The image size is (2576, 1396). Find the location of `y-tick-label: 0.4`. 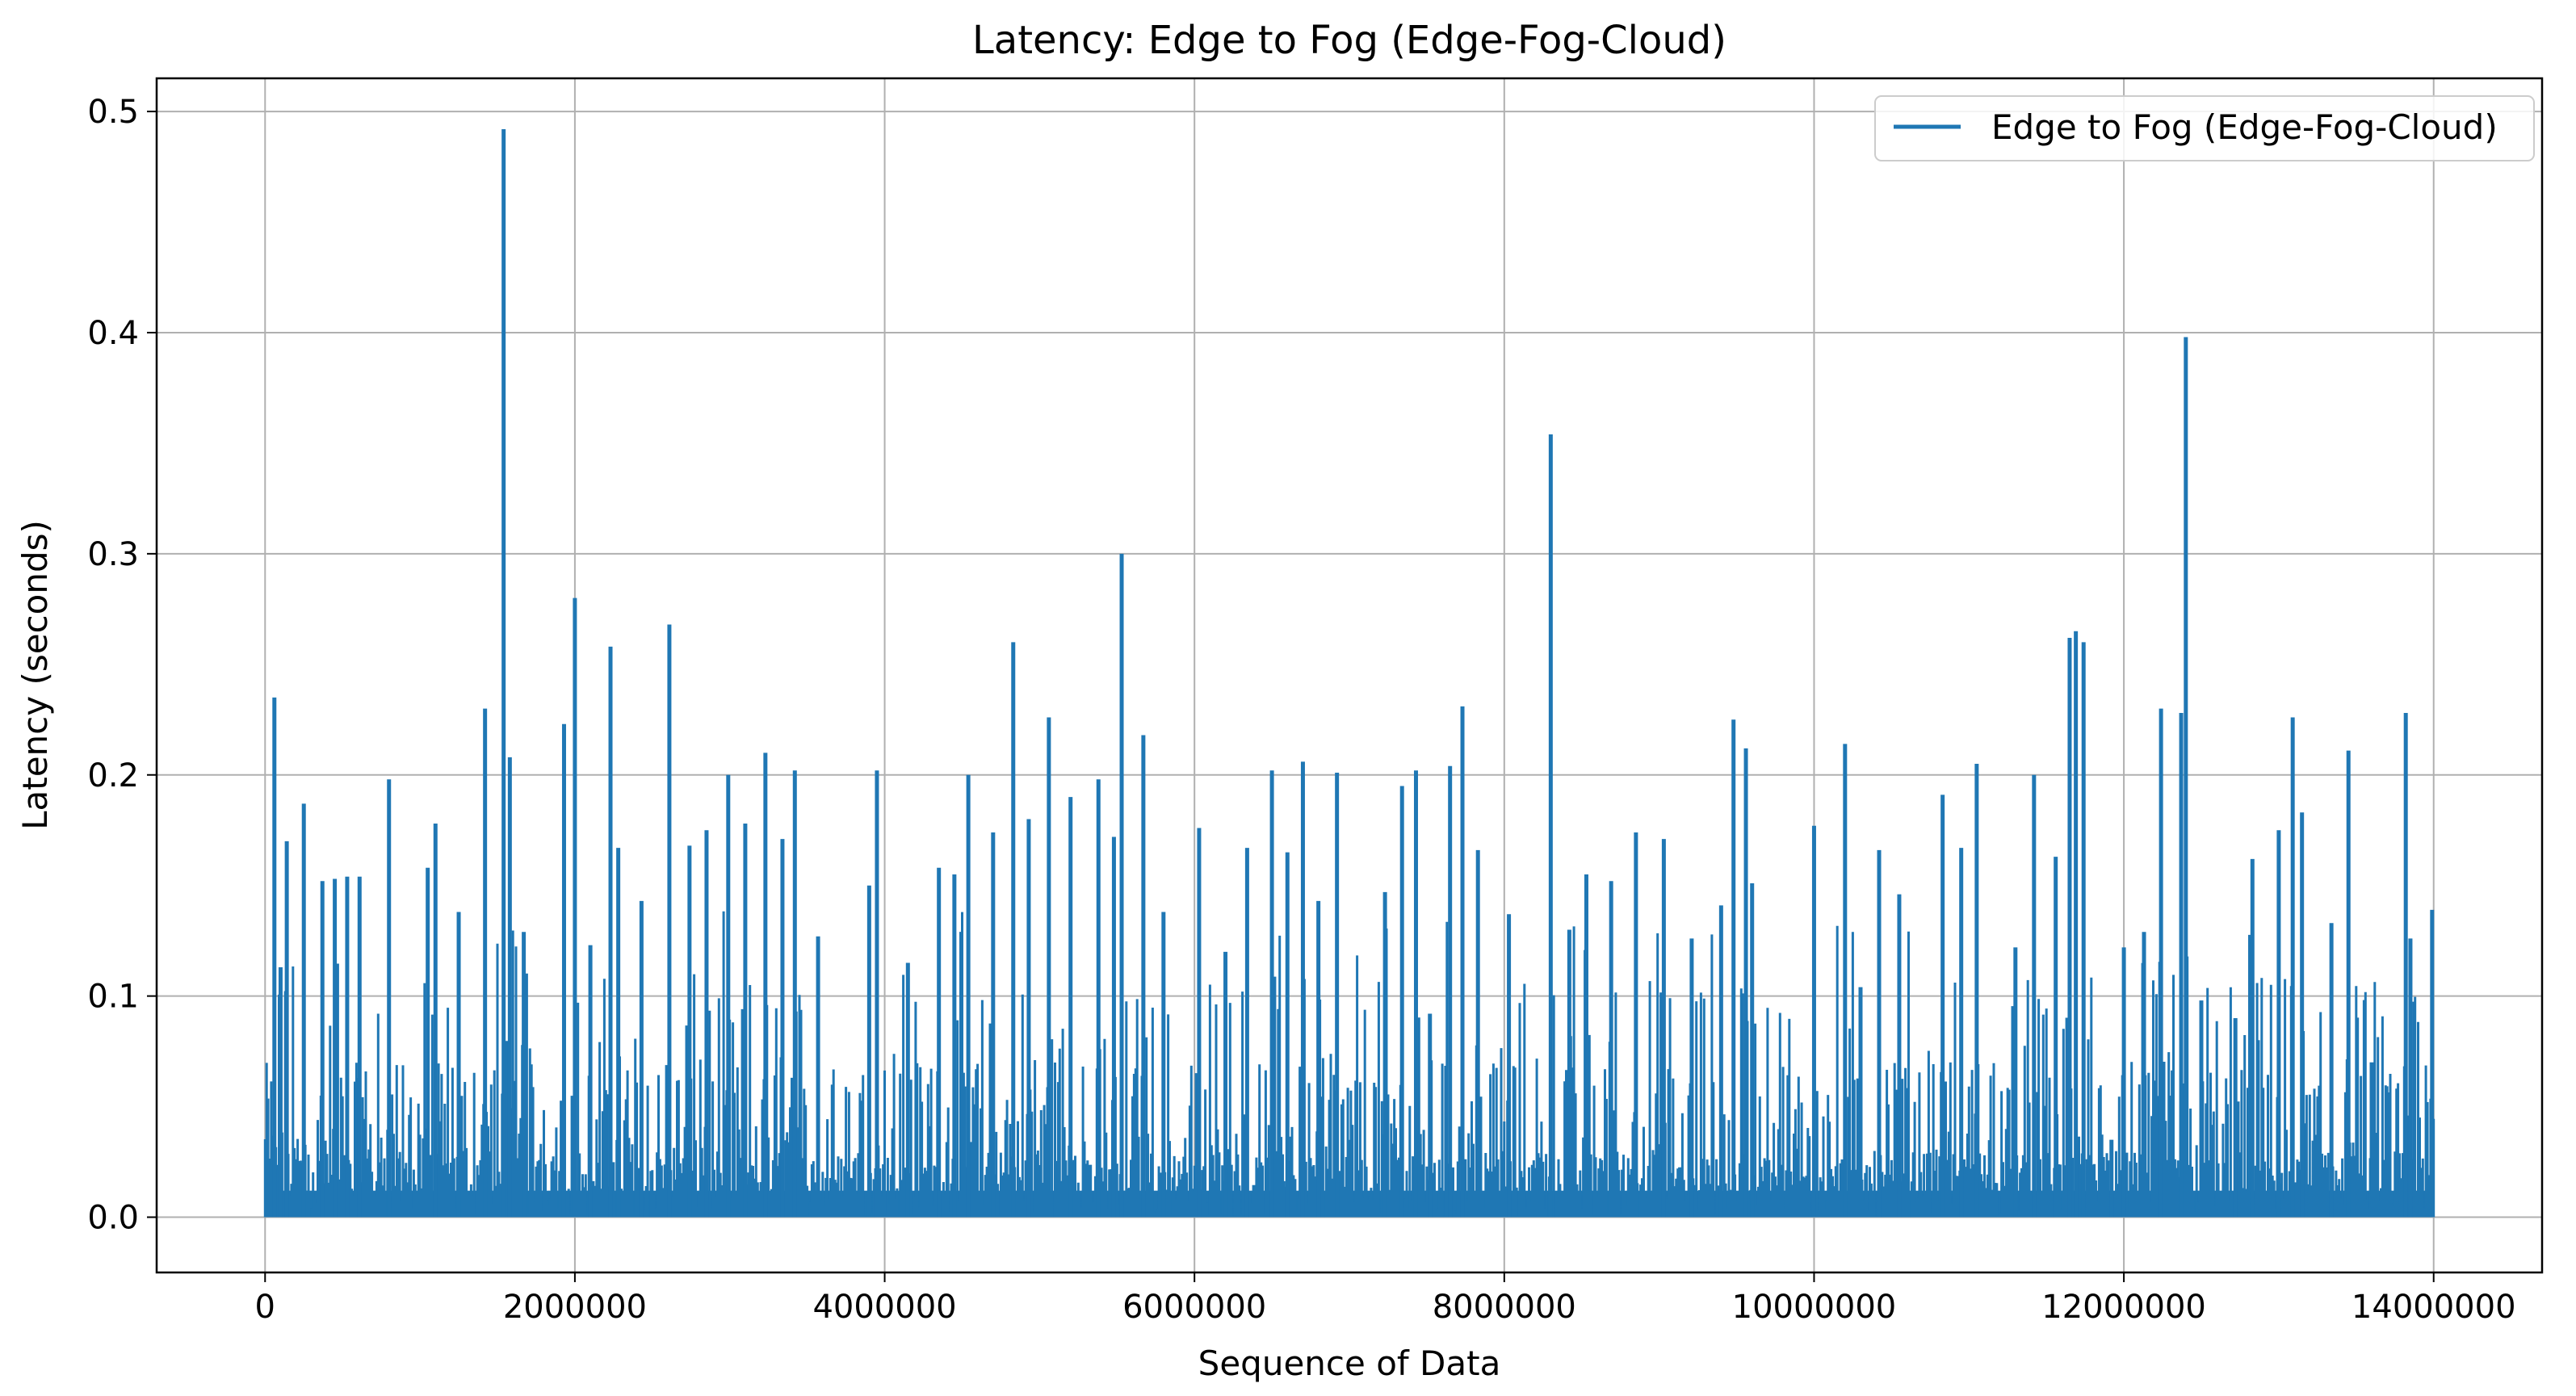

y-tick-label: 0.4 is located at coordinates (113, 333).